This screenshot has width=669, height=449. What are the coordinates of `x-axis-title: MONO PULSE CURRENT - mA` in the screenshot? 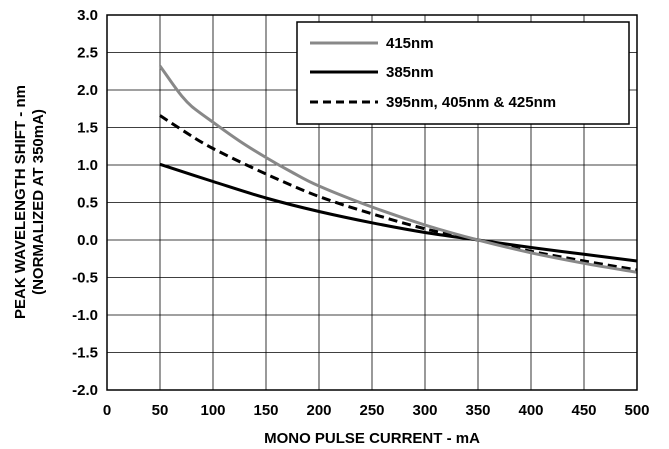 It's located at (372, 438).